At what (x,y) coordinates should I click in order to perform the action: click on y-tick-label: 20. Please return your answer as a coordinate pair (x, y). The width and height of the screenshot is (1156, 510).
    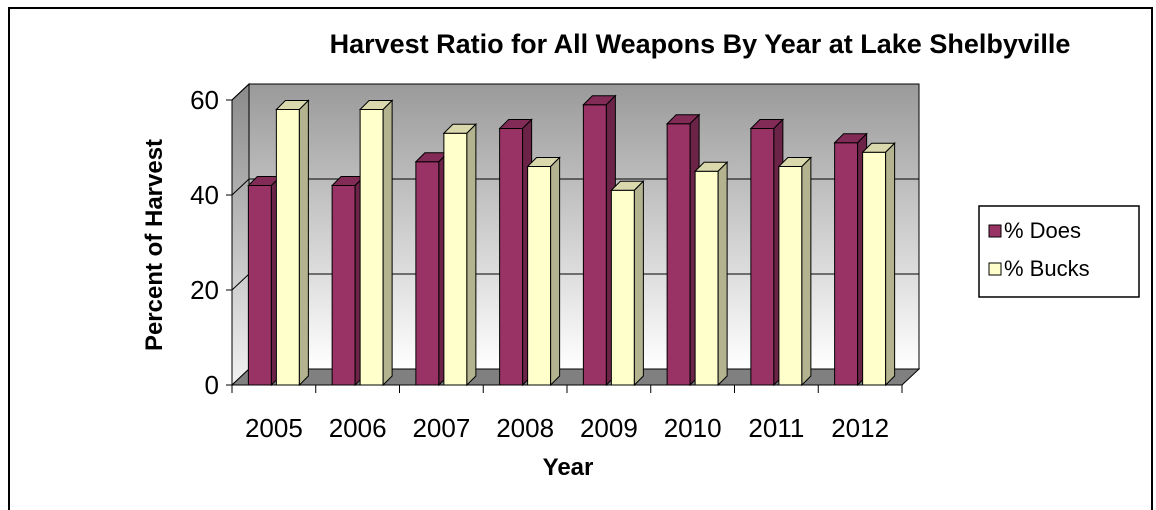
    Looking at the image, I should click on (204, 290).